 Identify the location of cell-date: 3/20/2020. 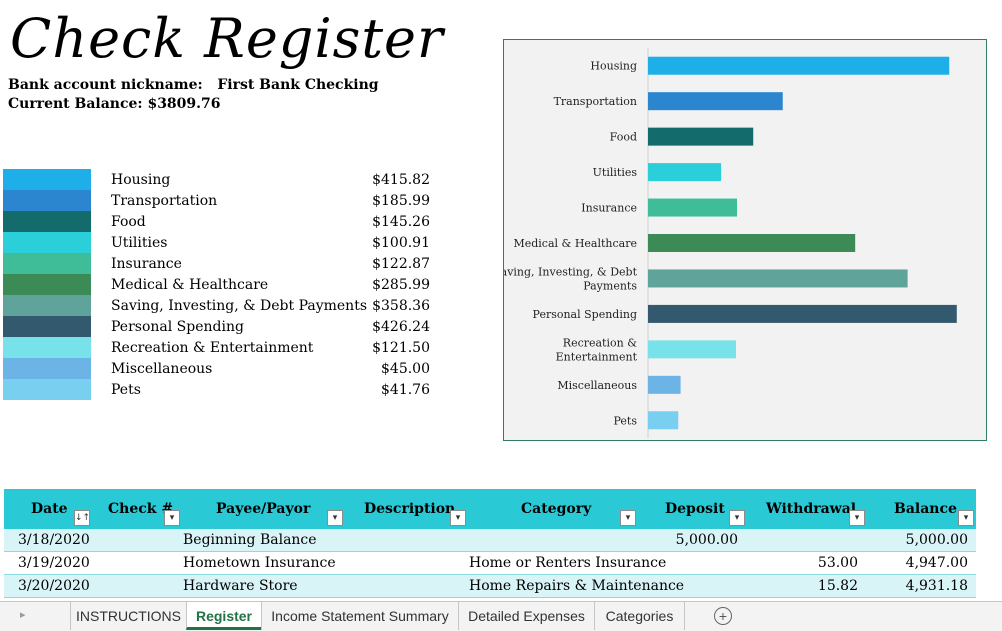
(54, 586).